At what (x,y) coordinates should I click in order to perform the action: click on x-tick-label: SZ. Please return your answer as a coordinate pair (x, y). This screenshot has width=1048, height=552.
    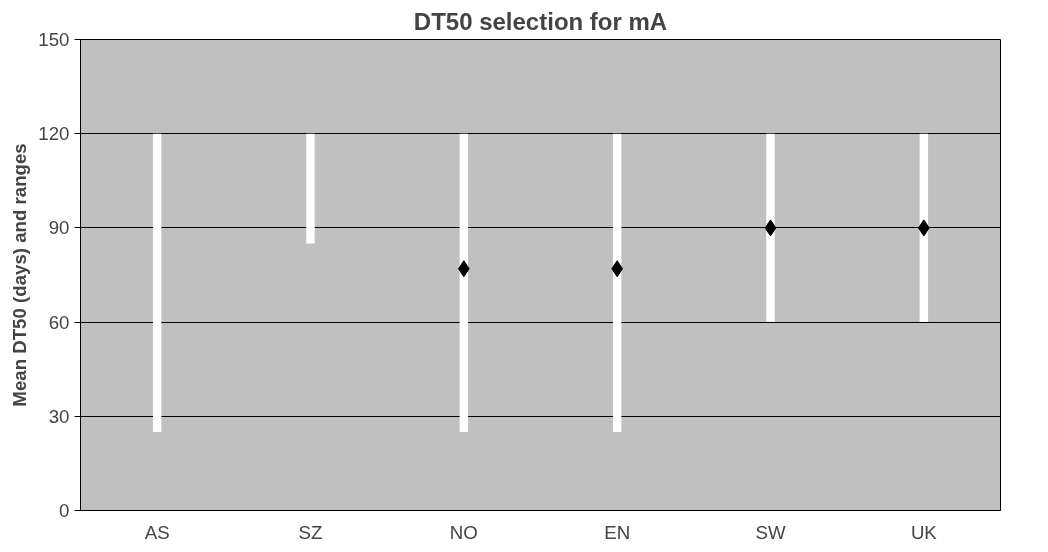
    Looking at the image, I should click on (310, 532).